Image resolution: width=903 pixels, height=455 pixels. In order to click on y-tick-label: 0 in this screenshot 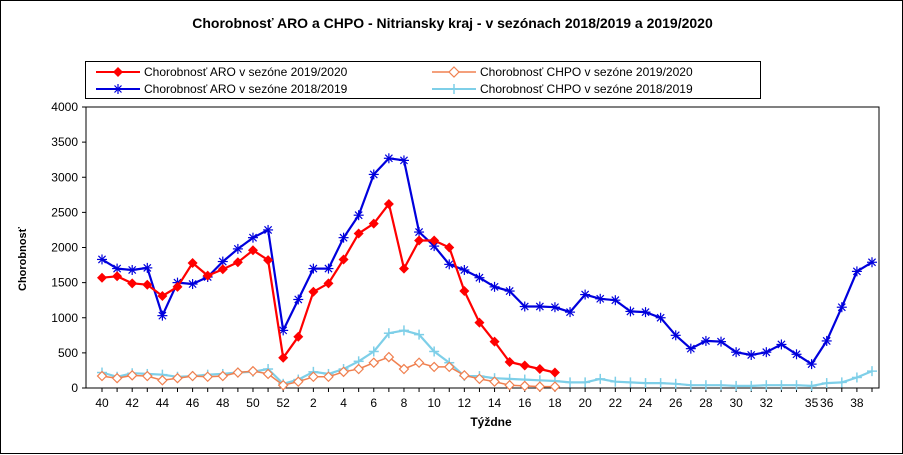, I will do `click(74, 388)`.